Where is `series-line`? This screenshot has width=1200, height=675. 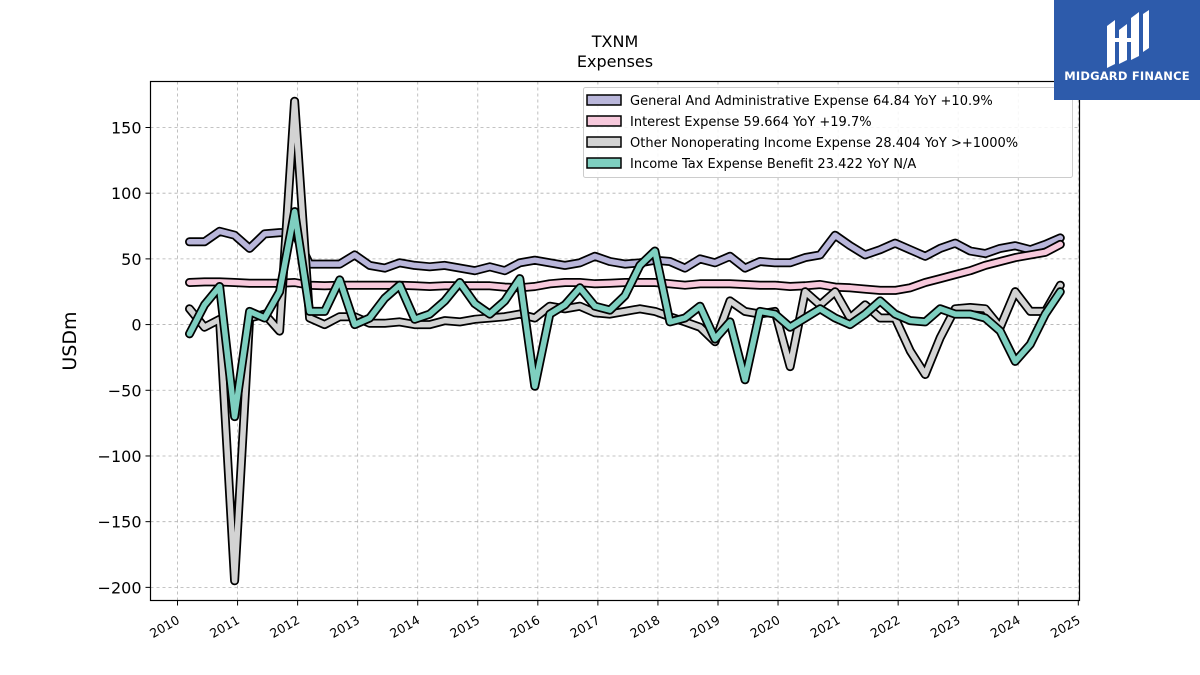 series-line is located at coordinates (625, 251).